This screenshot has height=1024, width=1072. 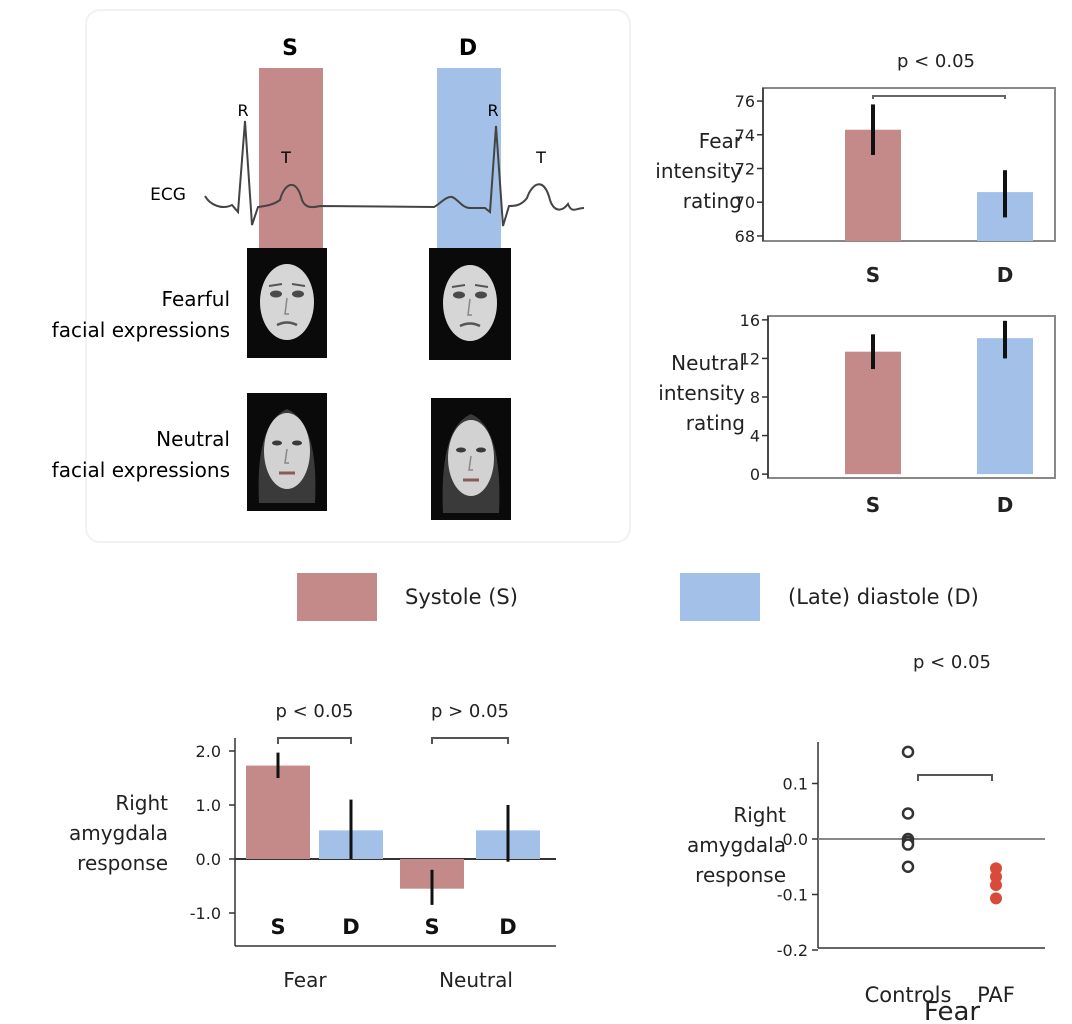 What do you see at coordinates (873, 413) in the screenshot?
I see `bar-S` at bounding box center [873, 413].